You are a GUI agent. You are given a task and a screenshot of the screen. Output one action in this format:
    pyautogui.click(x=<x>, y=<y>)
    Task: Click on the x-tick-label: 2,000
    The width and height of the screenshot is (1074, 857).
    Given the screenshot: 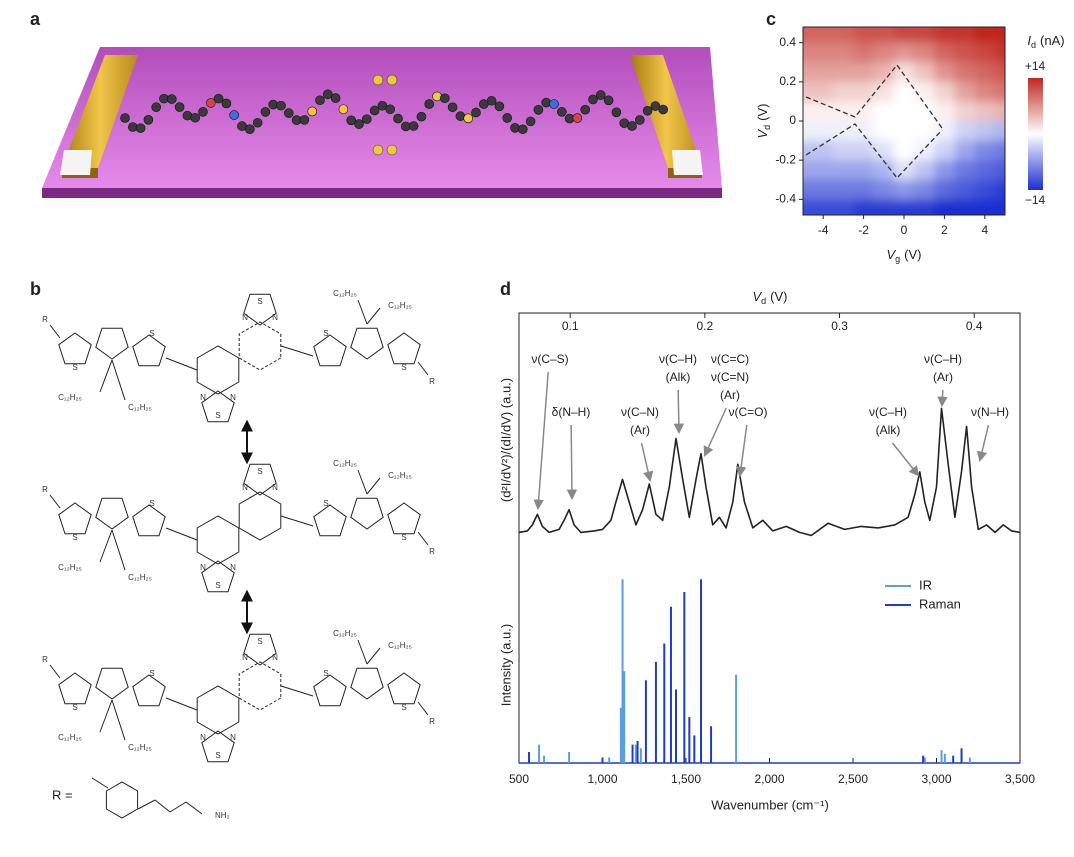 What is the action you would take?
    pyautogui.click(x=769, y=779)
    